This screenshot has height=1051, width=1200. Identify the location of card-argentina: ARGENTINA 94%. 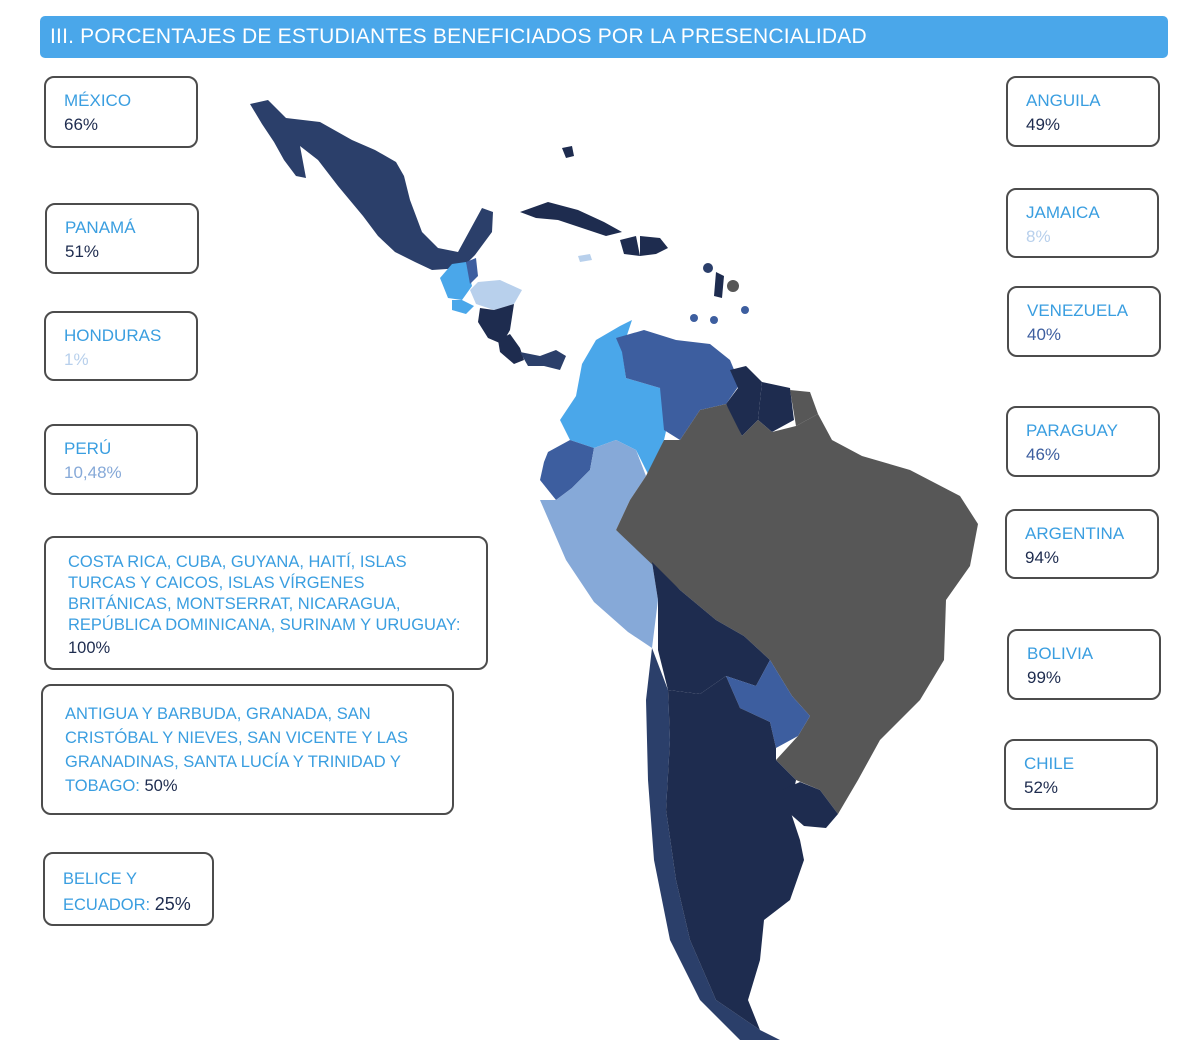
(1082, 544).